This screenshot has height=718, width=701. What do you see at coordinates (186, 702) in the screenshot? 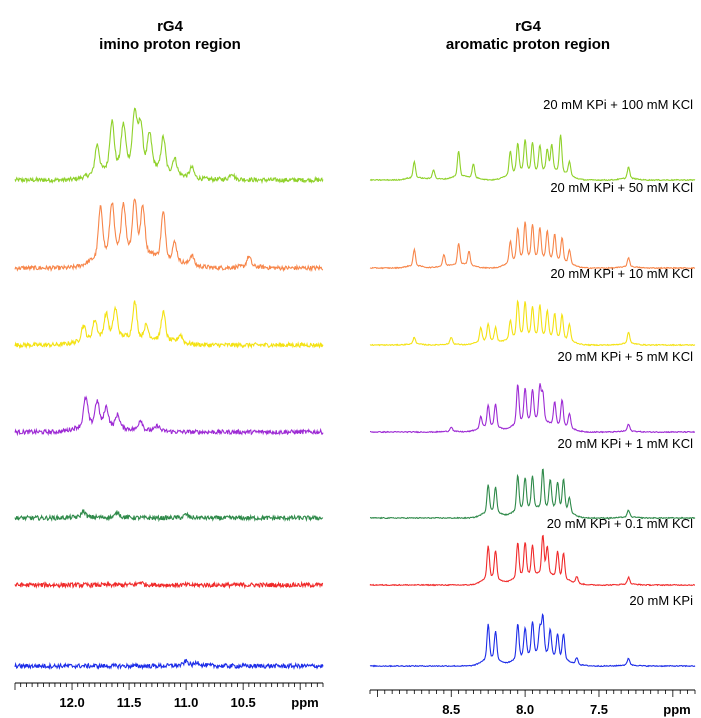
I see `imino-tick-label: 11.0` at bounding box center [186, 702].